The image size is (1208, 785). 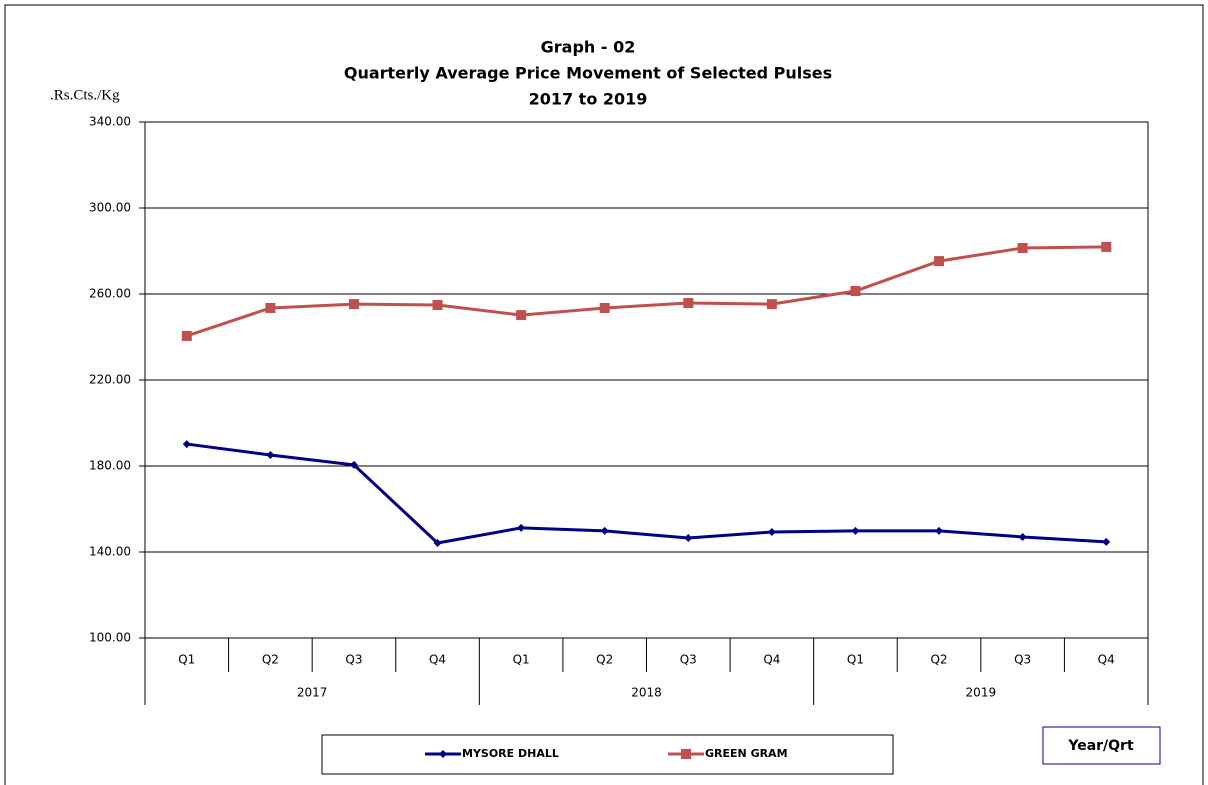 I want to click on chart-title: 2017 to 2019, so click(x=588, y=99).